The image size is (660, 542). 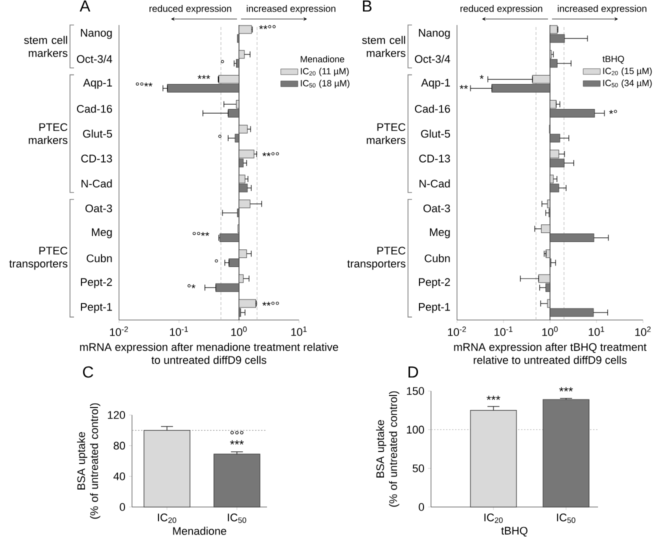 What do you see at coordinates (117, 415) in the screenshot?
I see `y-tick-label: 120` at bounding box center [117, 415].